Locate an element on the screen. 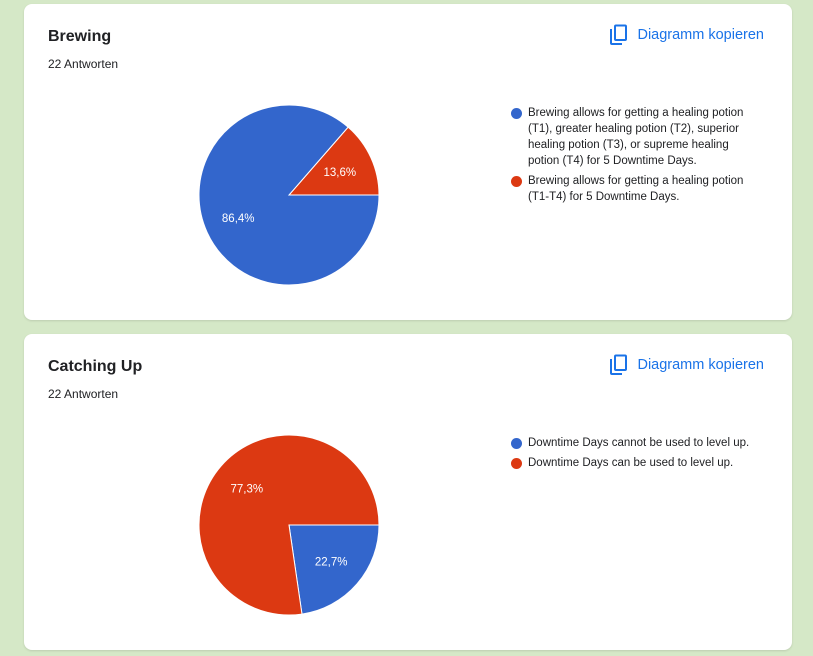 The image size is (813, 656). legend-label: Downtime Days can be used to level up. is located at coordinates (631, 463).